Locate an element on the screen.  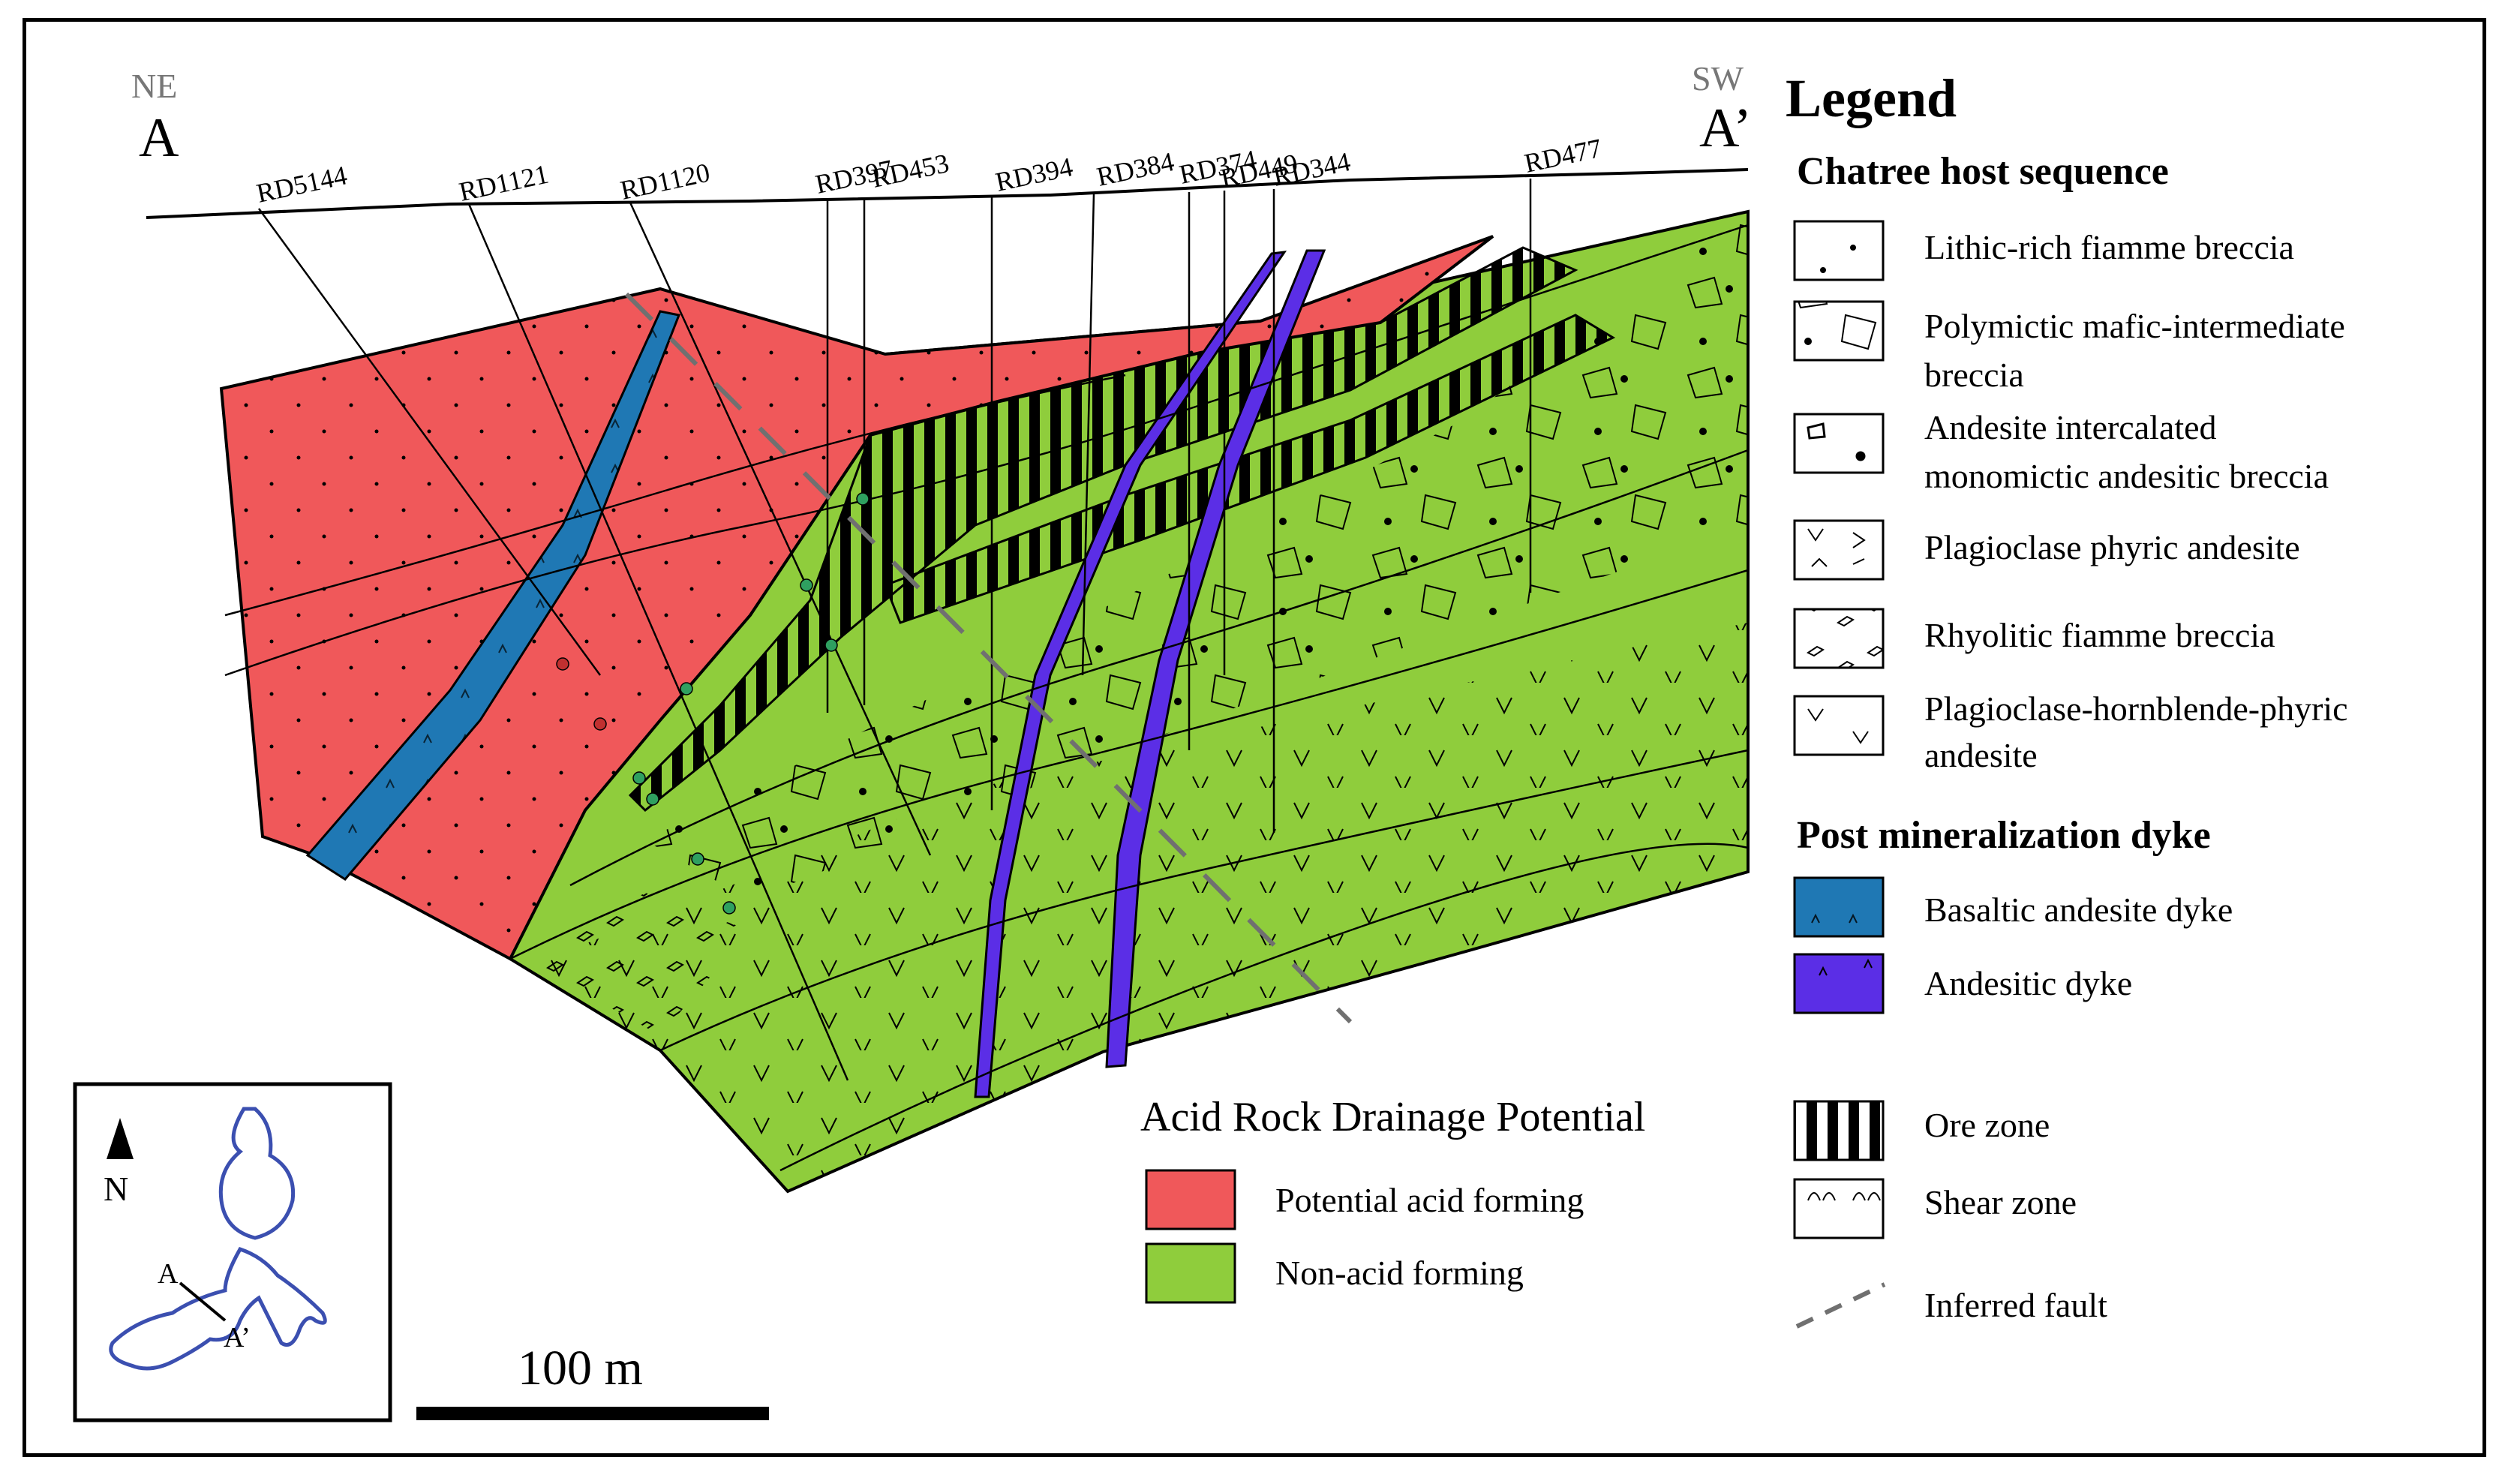
swatch-ore-zone is located at coordinates (1839, 1130).